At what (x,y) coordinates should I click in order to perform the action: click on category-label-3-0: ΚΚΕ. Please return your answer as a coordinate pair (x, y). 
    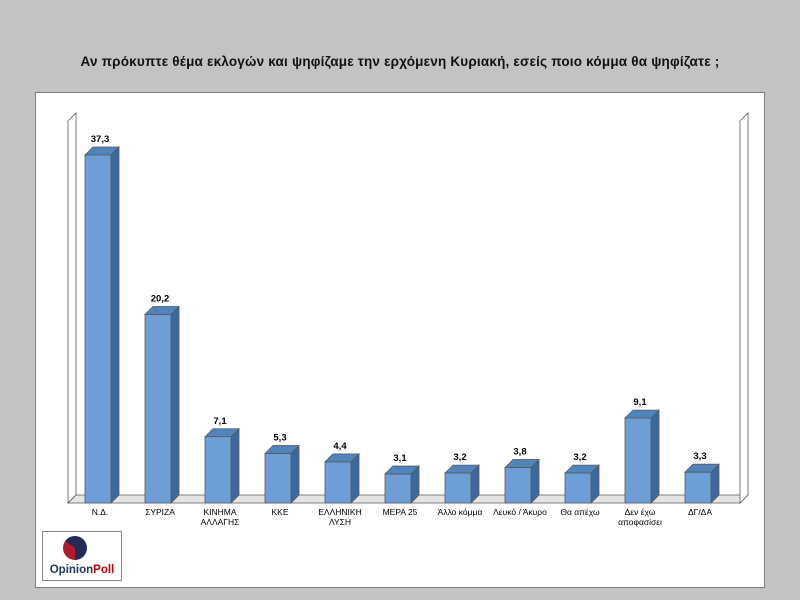
    Looking at the image, I should click on (279, 512).